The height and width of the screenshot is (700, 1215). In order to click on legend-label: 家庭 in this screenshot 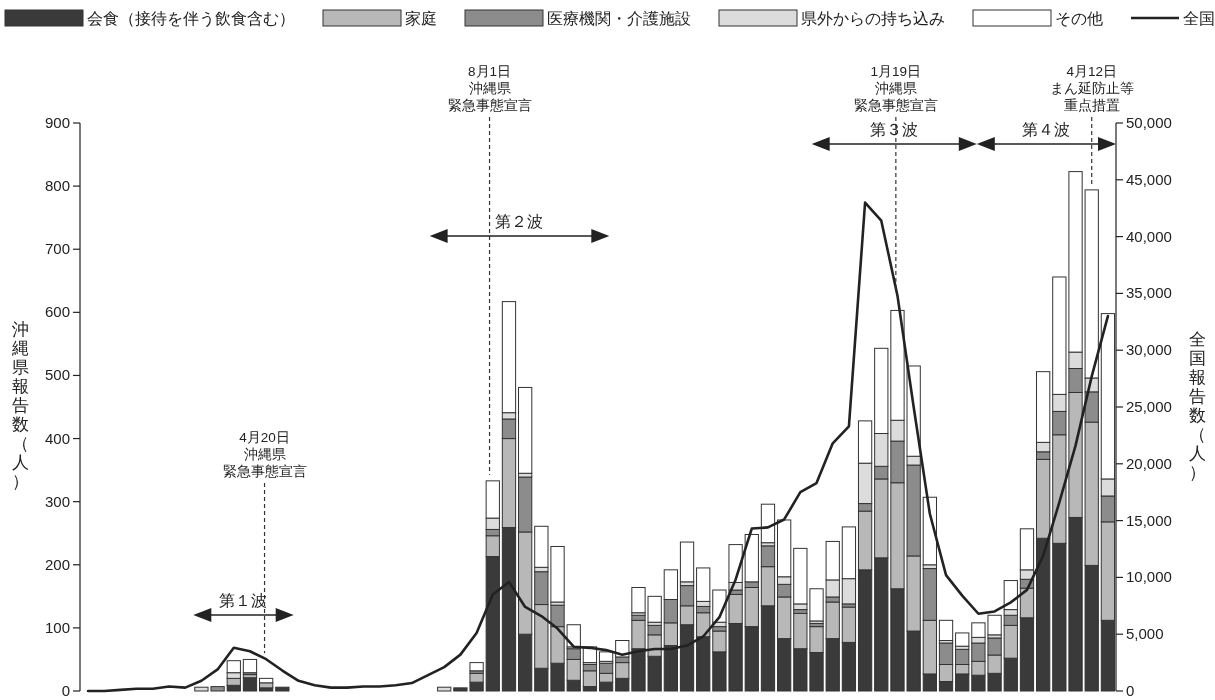, I will do `click(421, 18)`.